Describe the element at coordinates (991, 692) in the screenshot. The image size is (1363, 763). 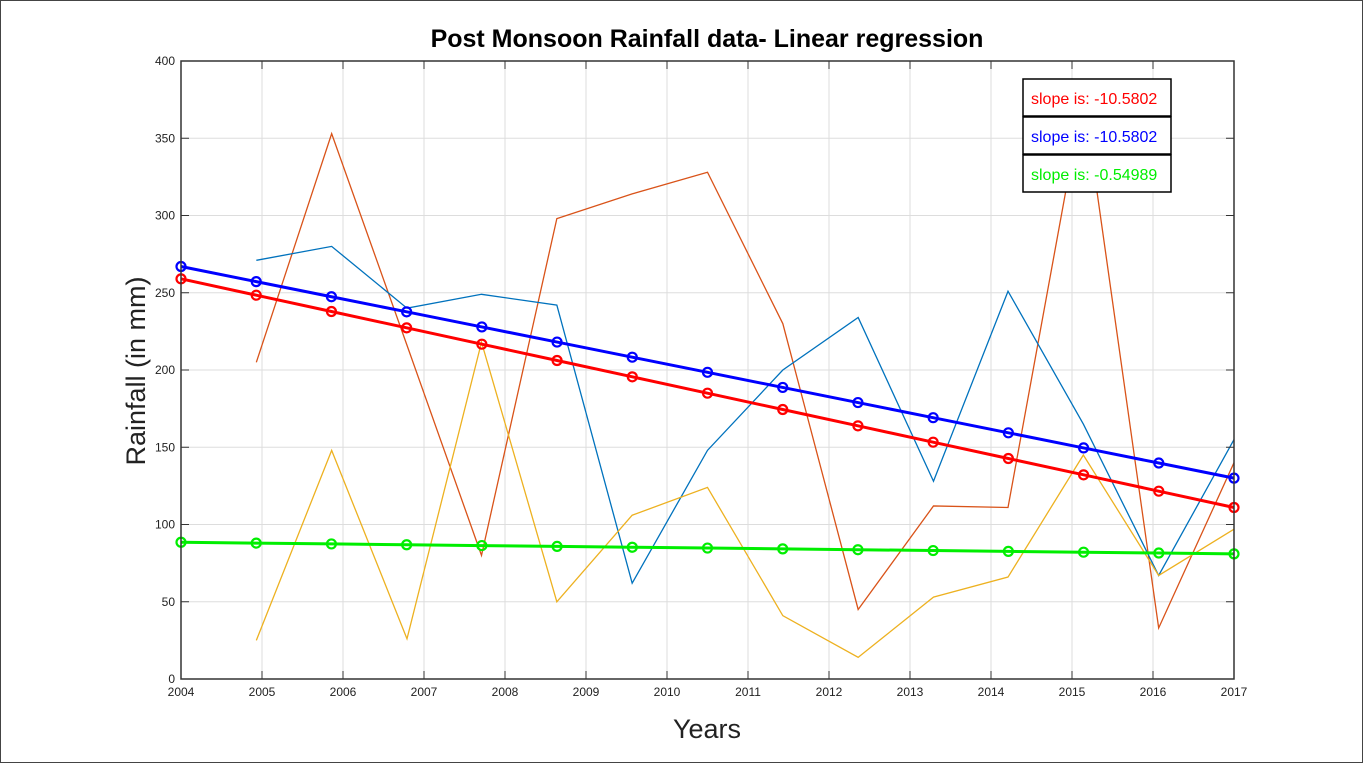
I see `x-tick-label: 2014` at that location.